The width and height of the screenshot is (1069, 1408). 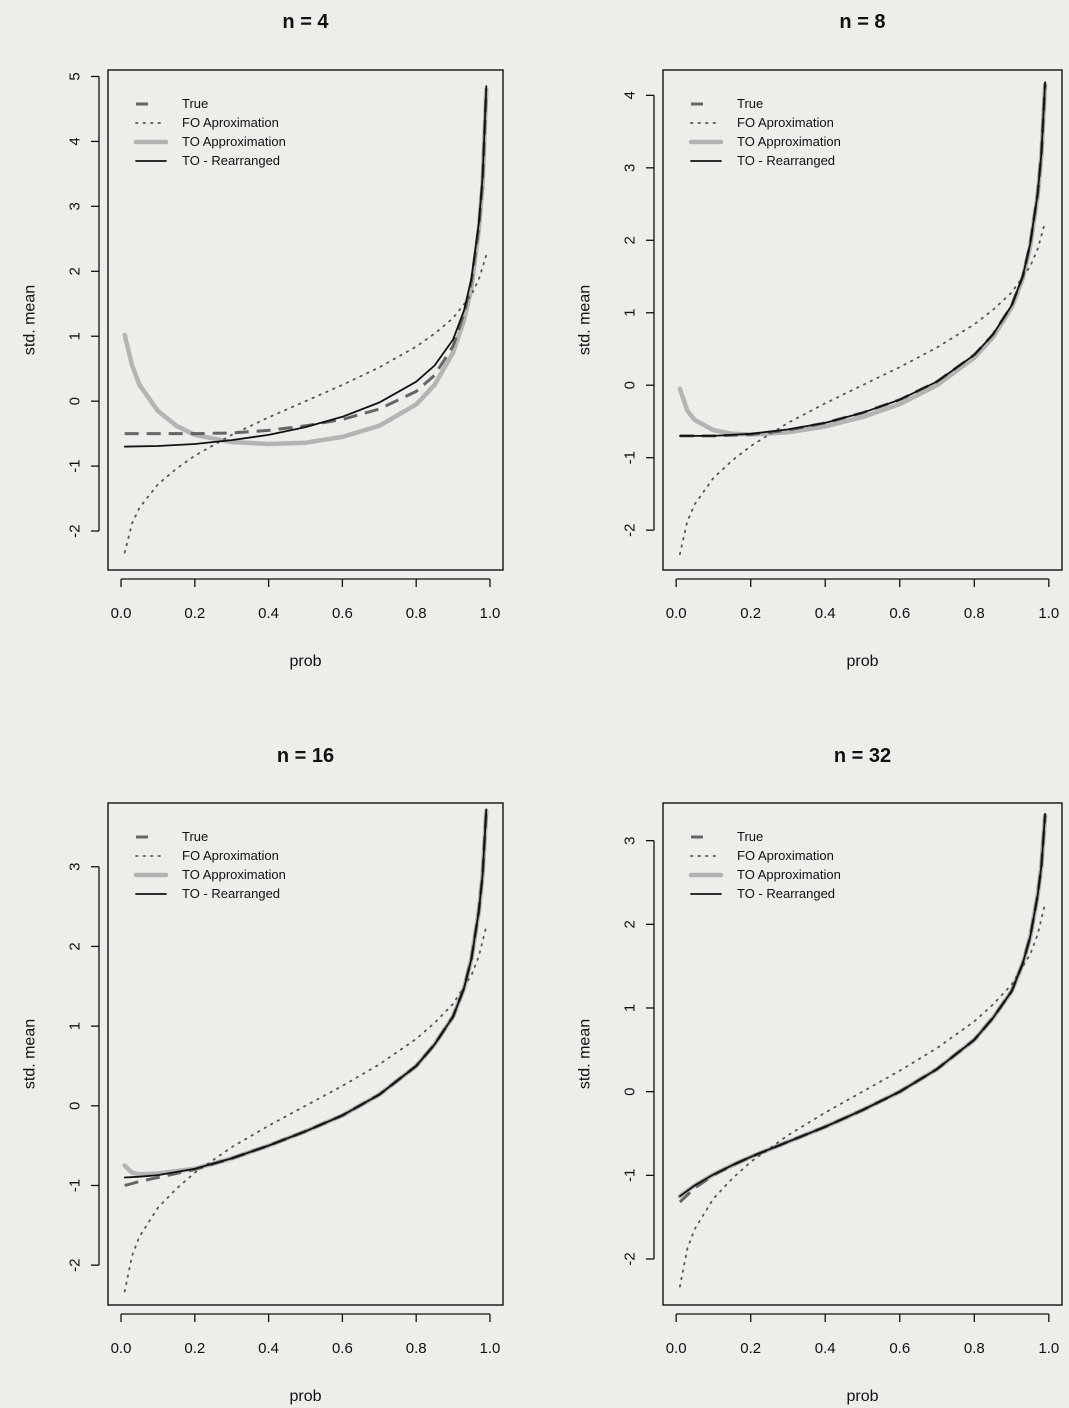 What do you see at coordinates (75, 76) in the screenshot?
I see `y-tick-label: 5` at bounding box center [75, 76].